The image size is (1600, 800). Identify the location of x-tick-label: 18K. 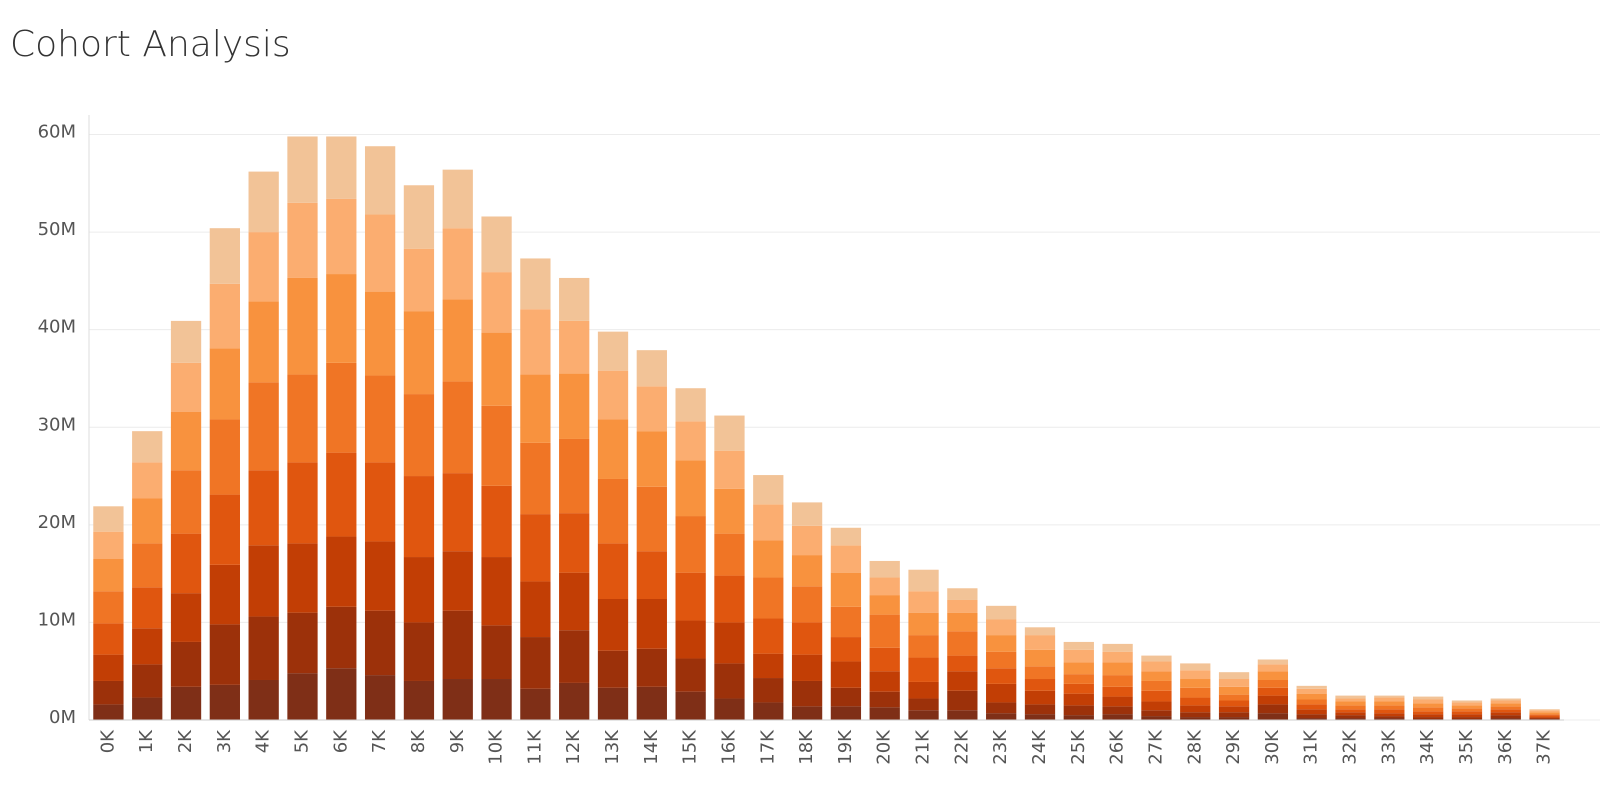
(806, 747).